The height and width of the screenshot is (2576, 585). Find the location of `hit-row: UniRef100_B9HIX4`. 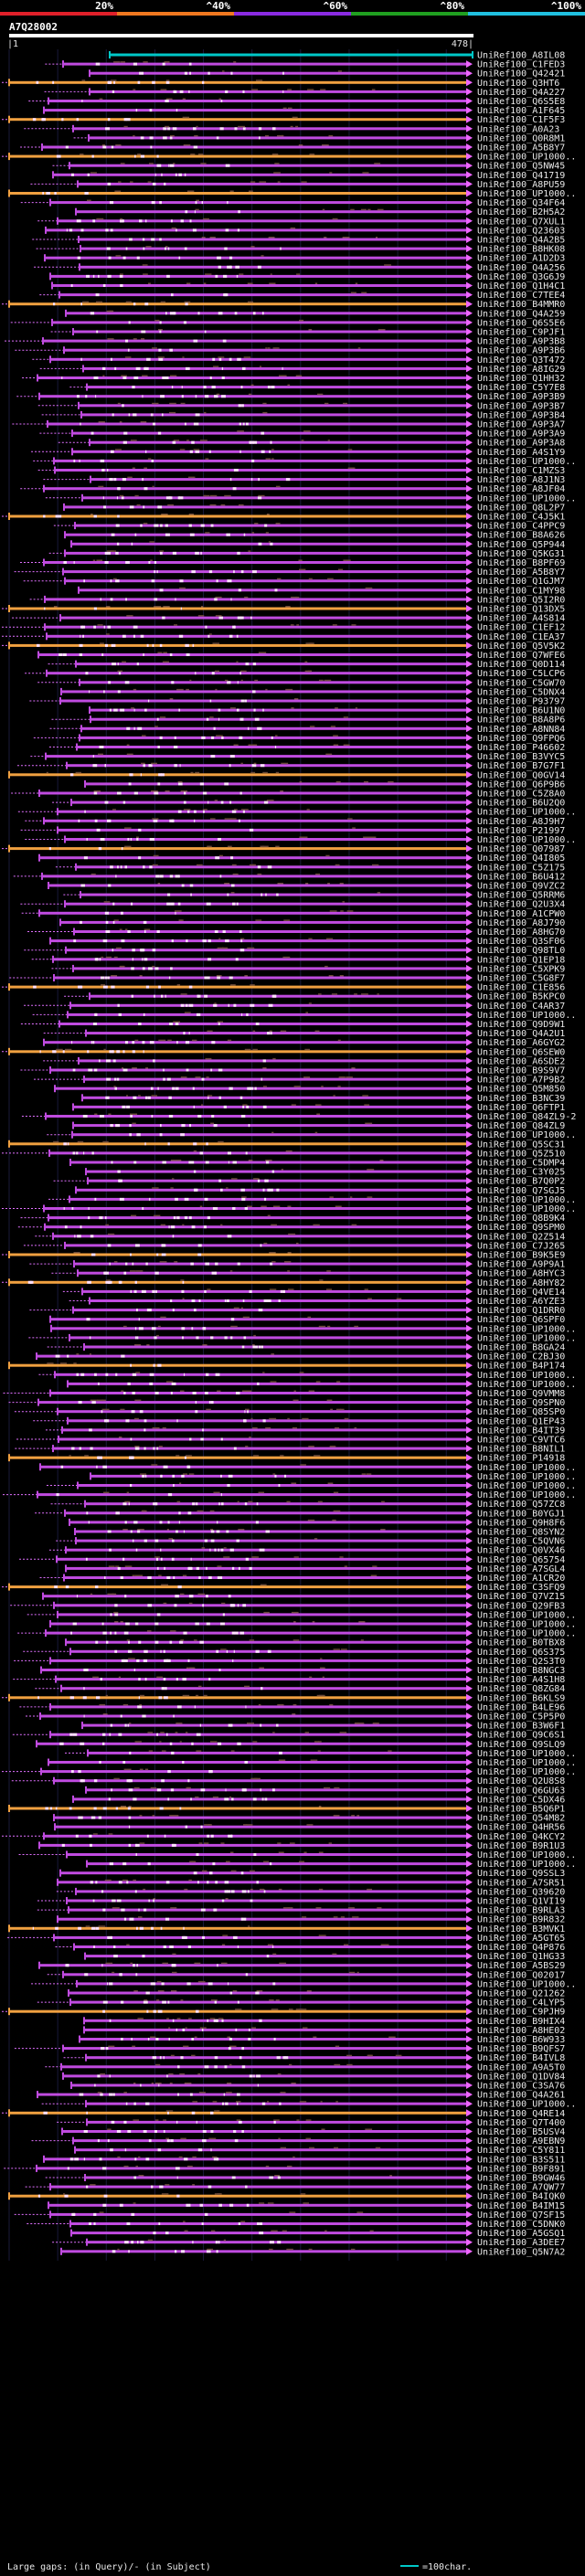

hit-row: UniRef100_B9HIX4 is located at coordinates (324, 2022).